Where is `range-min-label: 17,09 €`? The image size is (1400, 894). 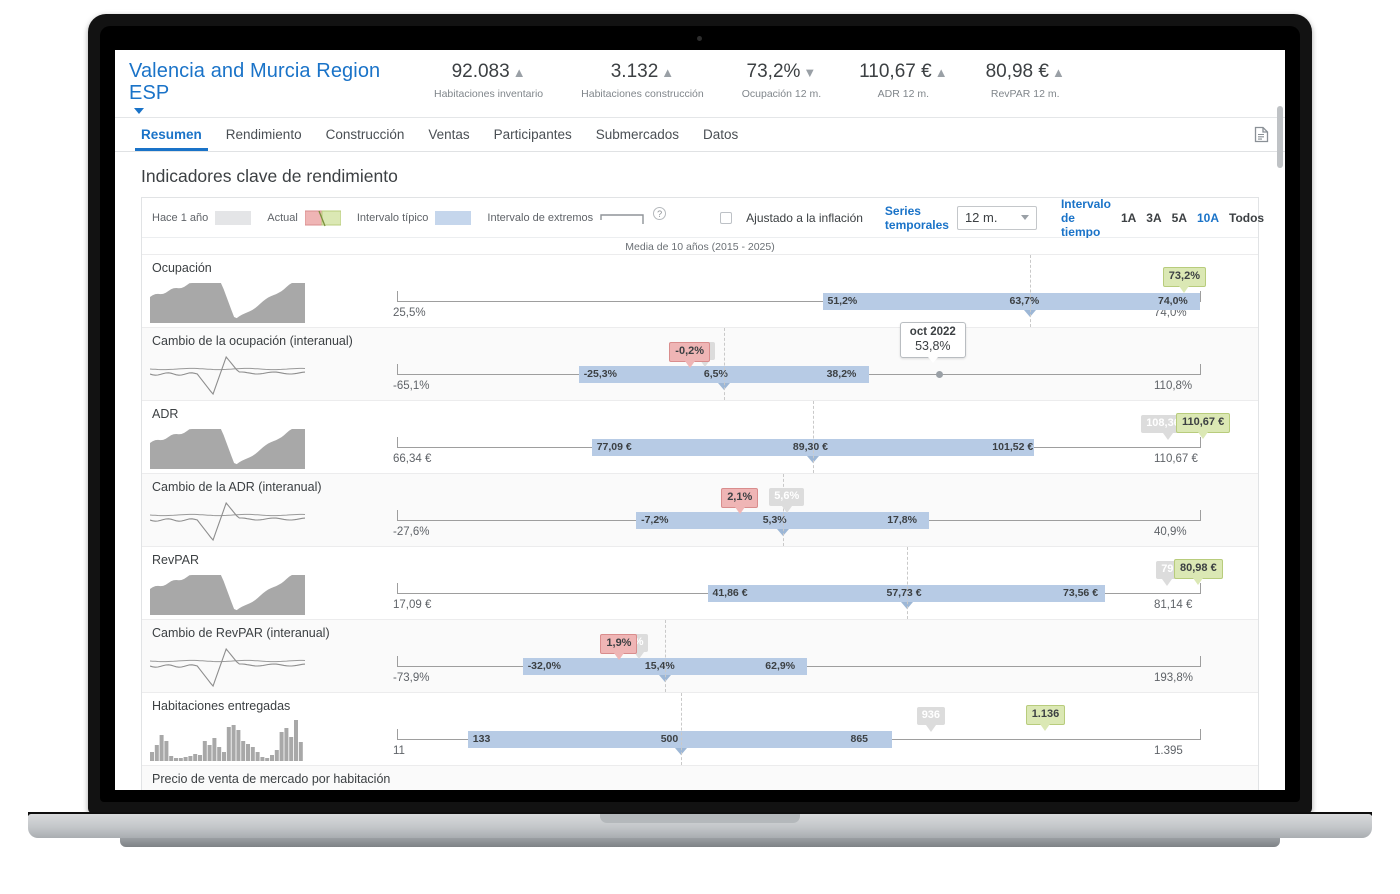
range-min-label: 17,09 € is located at coordinates (412, 605).